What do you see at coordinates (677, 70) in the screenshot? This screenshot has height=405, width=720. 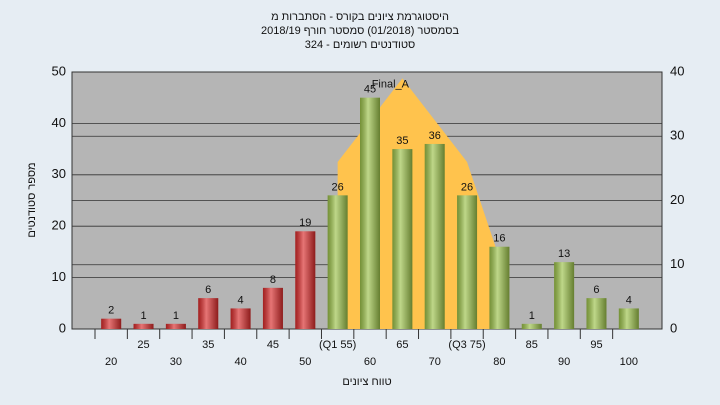 I see `y2-tick-label: 40` at bounding box center [677, 70].